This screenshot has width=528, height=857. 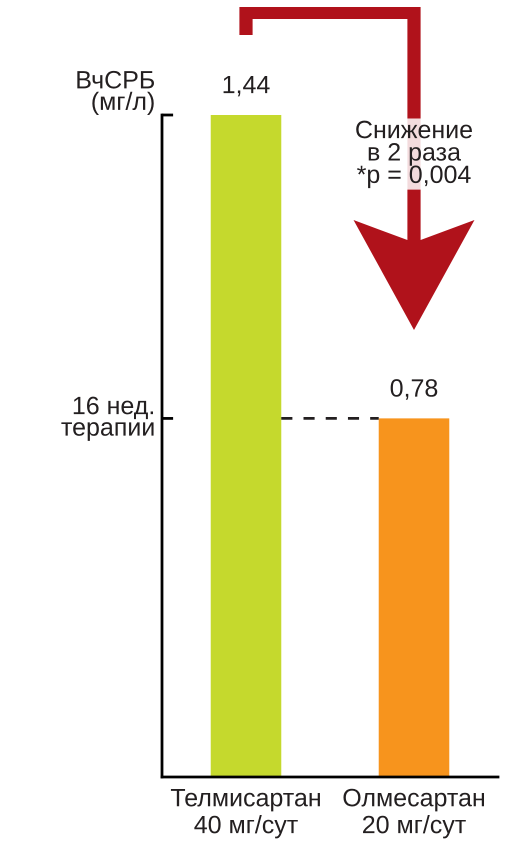 I want to click on data-label: 0,78, so click(x=414, y=389).